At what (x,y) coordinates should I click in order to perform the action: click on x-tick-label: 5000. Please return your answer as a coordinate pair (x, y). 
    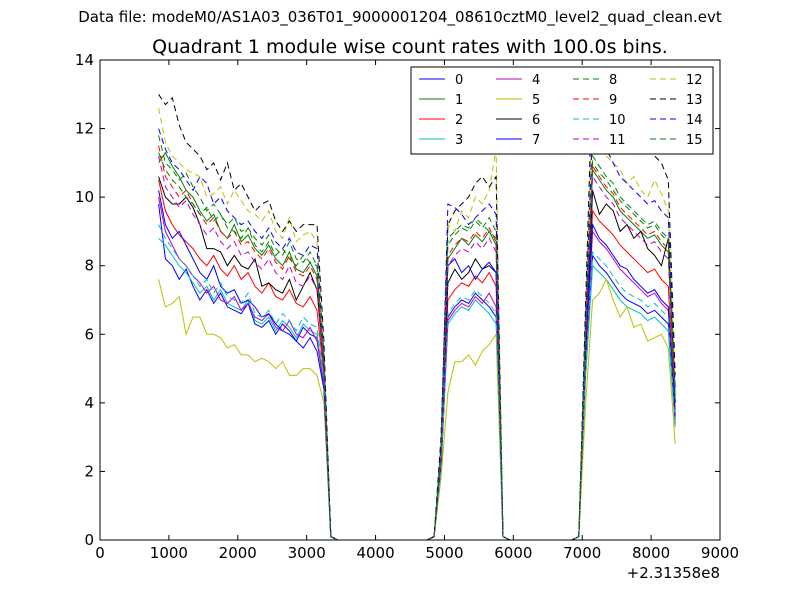
    Looking at the image, I should click on (444, 553).